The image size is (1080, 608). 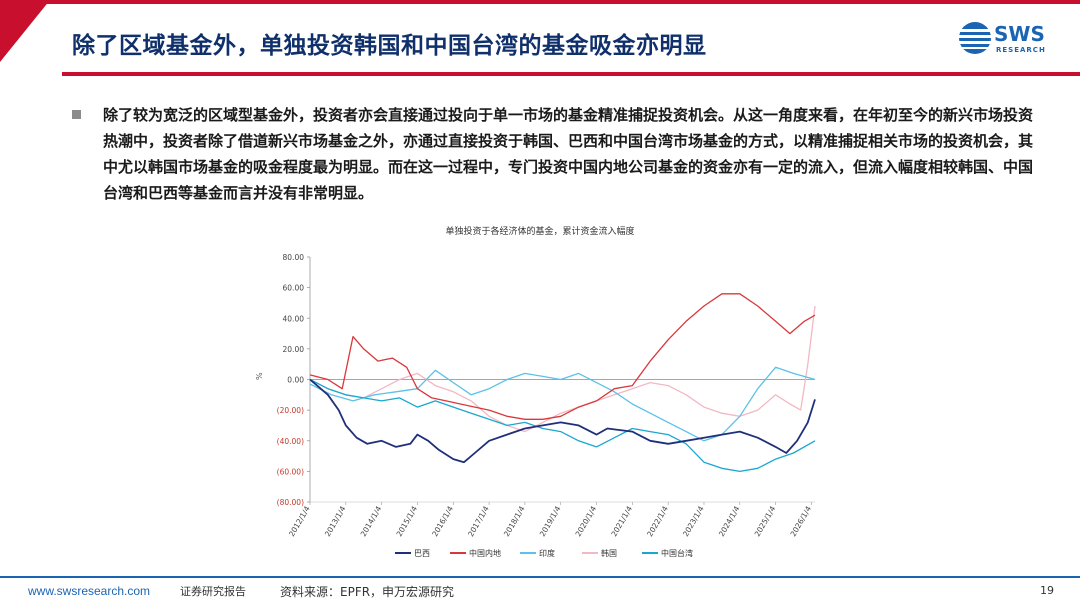 I want to click on footer-rule, so click(x=540, y=577).